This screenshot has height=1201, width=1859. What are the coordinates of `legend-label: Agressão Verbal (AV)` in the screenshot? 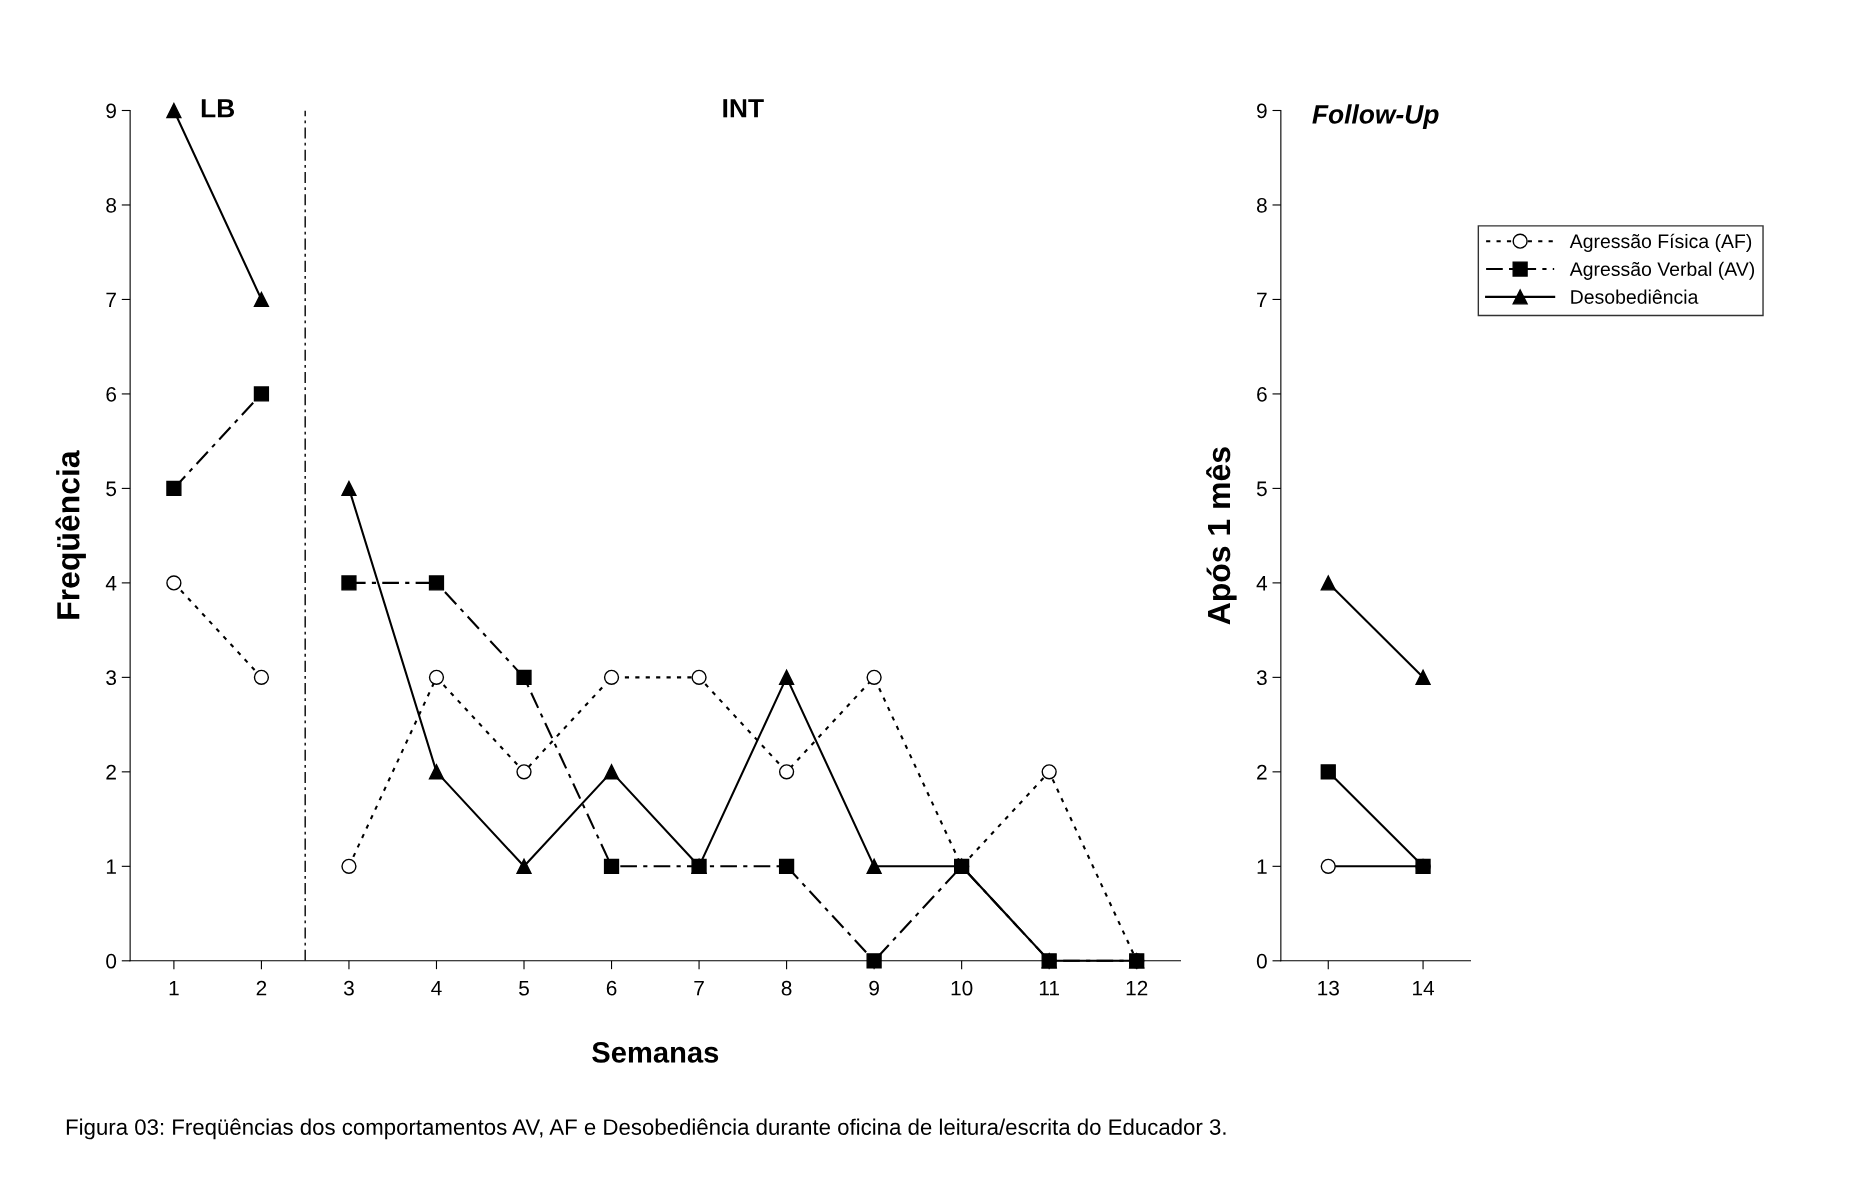 It's located at (1662, 270).